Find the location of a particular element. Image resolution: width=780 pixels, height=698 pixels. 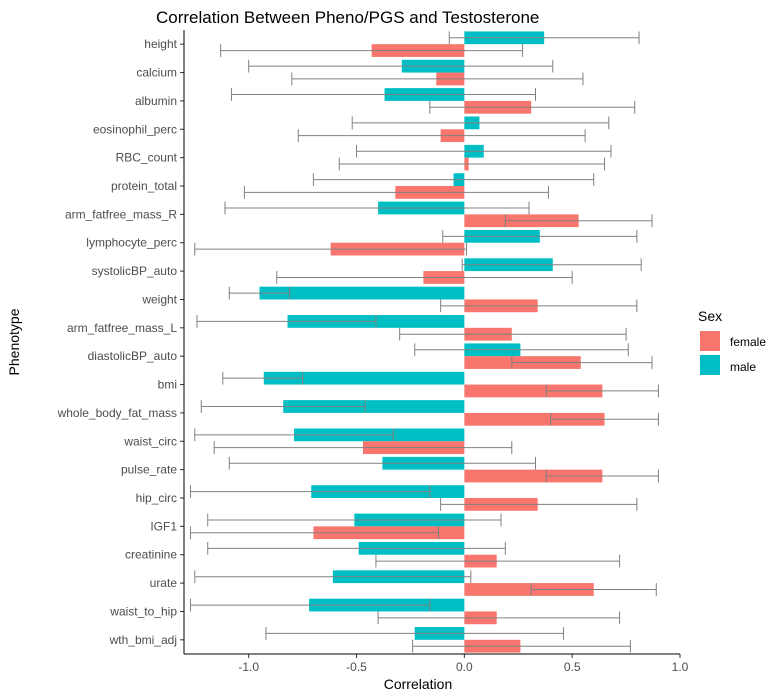

errorbar-male-systolicBP_auto is located at coordinates (551, 265).